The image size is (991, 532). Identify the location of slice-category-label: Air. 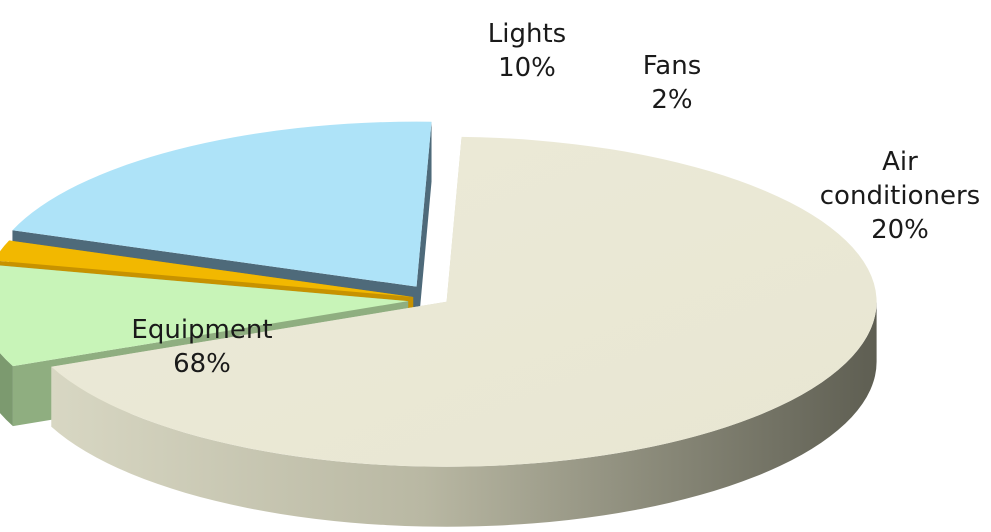
(900, 162).